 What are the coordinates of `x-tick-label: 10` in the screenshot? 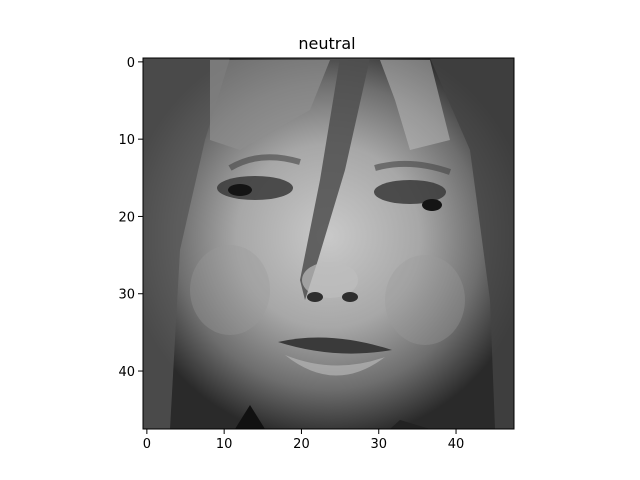 It's located at (224, 444).